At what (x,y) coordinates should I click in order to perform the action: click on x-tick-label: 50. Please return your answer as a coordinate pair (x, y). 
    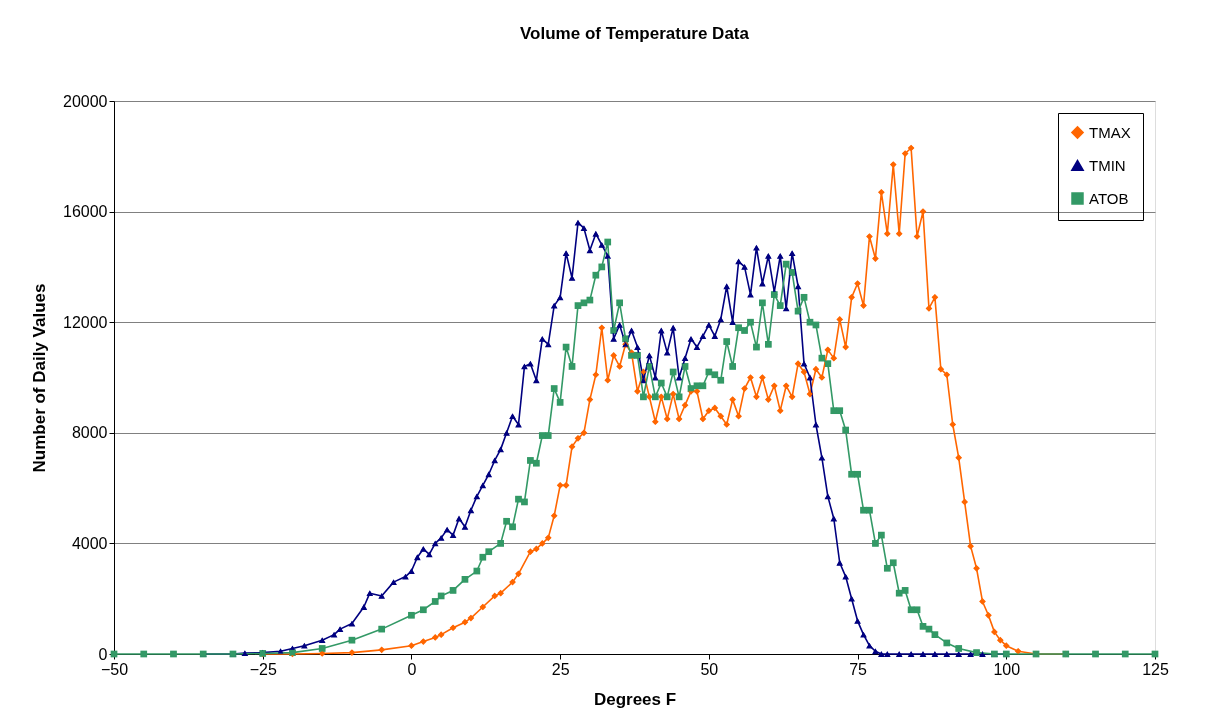
    Looking at the image, I should click on (709, 669).